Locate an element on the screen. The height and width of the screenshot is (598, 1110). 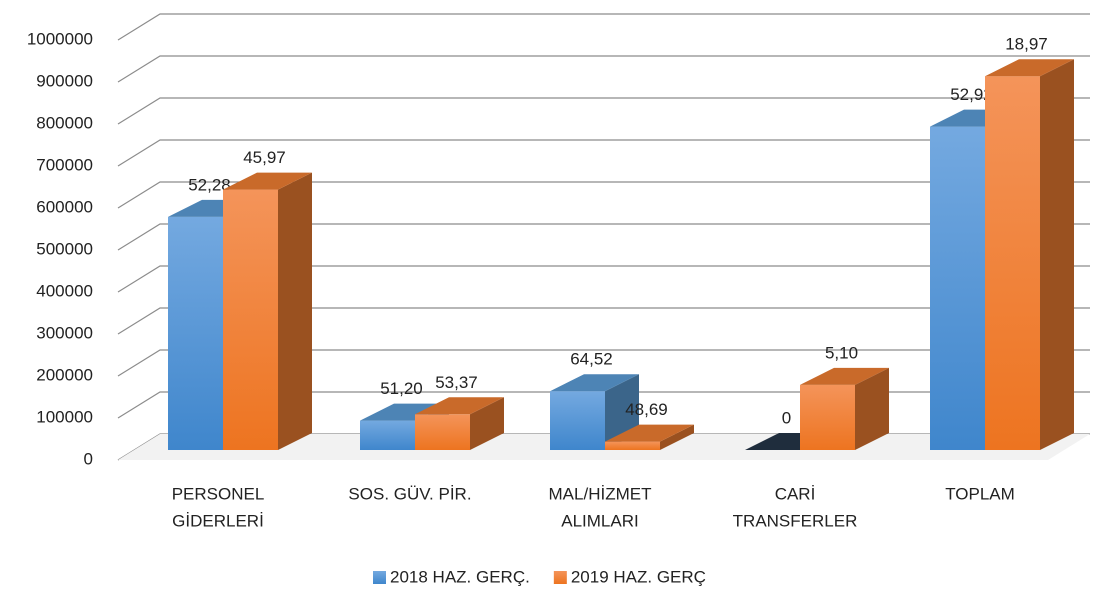
data-label: 52,28 is located at coordinates (209, 184).